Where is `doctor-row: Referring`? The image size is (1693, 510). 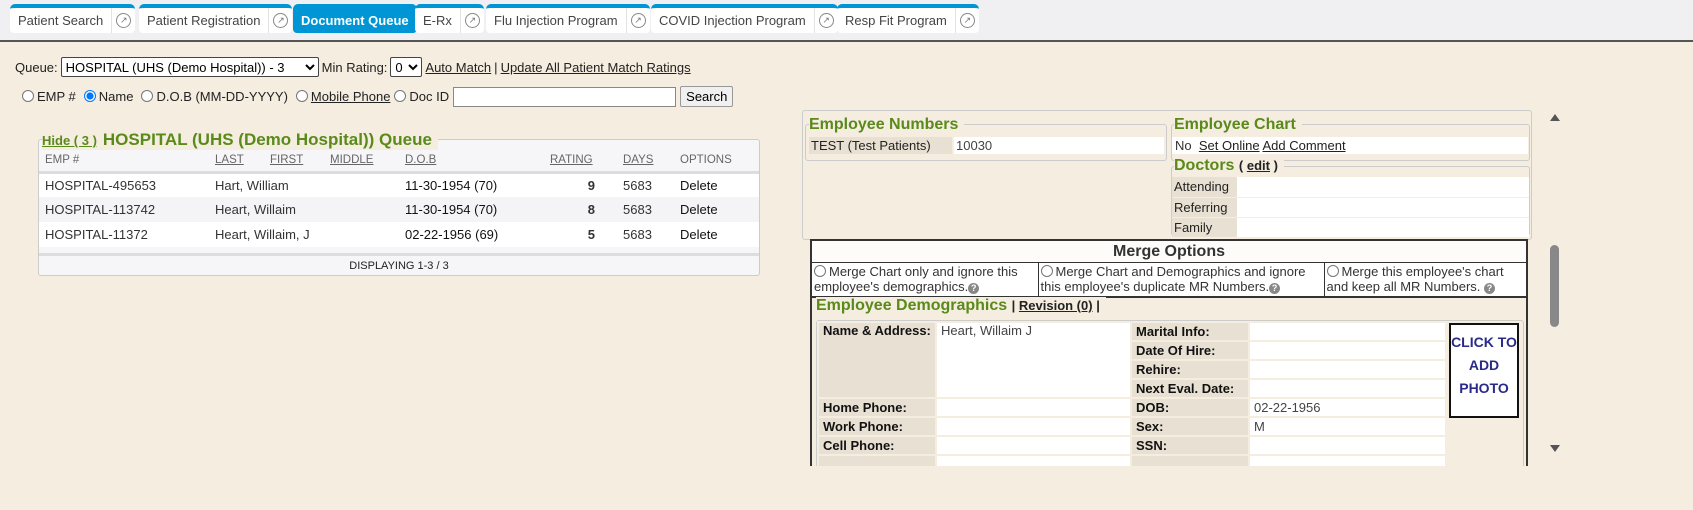 doctor-row: Referring is located at coordinates (1350, 207).